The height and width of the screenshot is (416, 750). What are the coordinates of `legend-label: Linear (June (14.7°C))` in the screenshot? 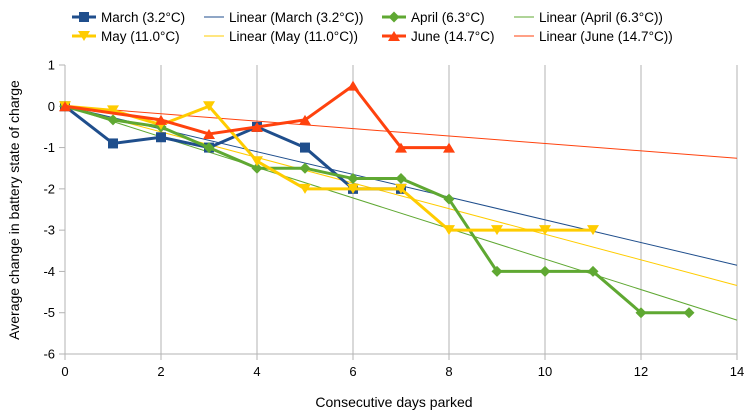 It's located at (606, 36).